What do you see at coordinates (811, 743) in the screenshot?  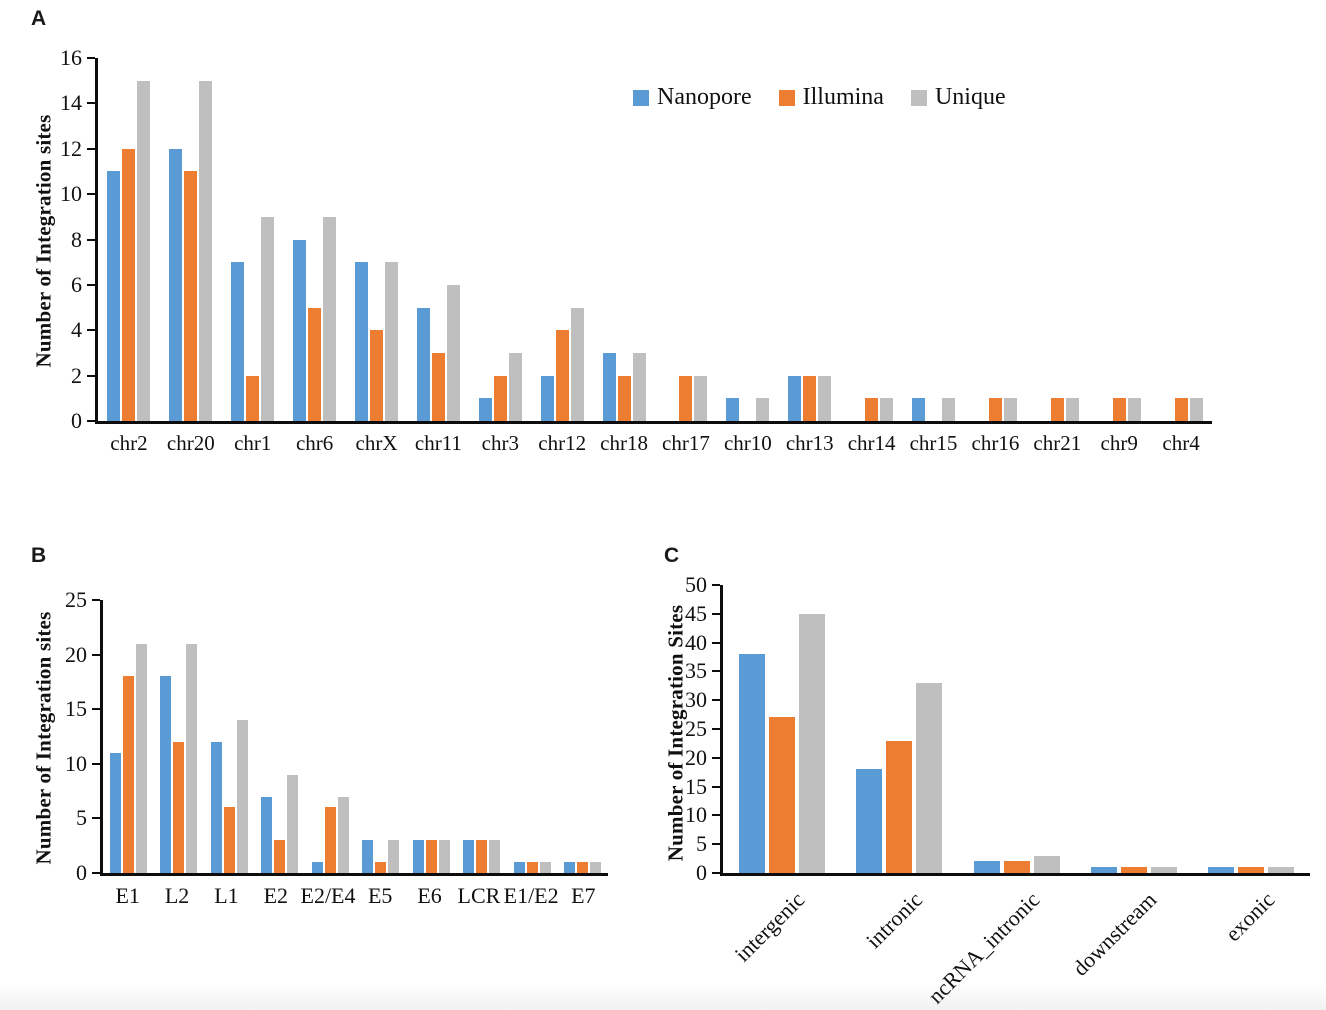 I see `bar-unique-intergenic` at bounding box center [811, 743].